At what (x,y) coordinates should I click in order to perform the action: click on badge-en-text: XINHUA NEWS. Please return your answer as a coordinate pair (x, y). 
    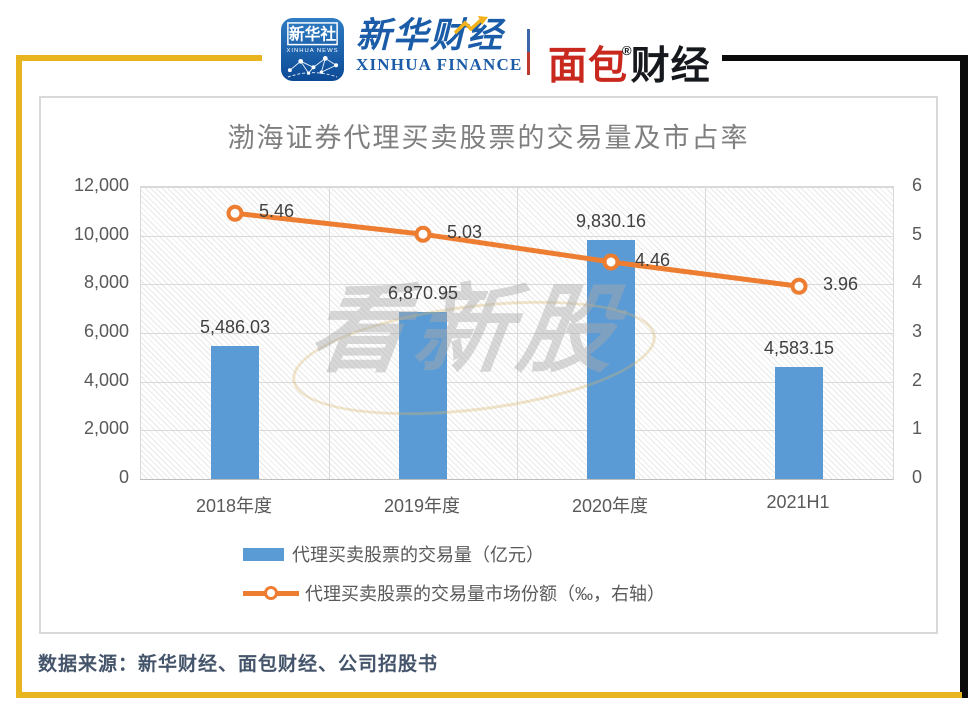
    Looking at the image, I should click on (312, 51).